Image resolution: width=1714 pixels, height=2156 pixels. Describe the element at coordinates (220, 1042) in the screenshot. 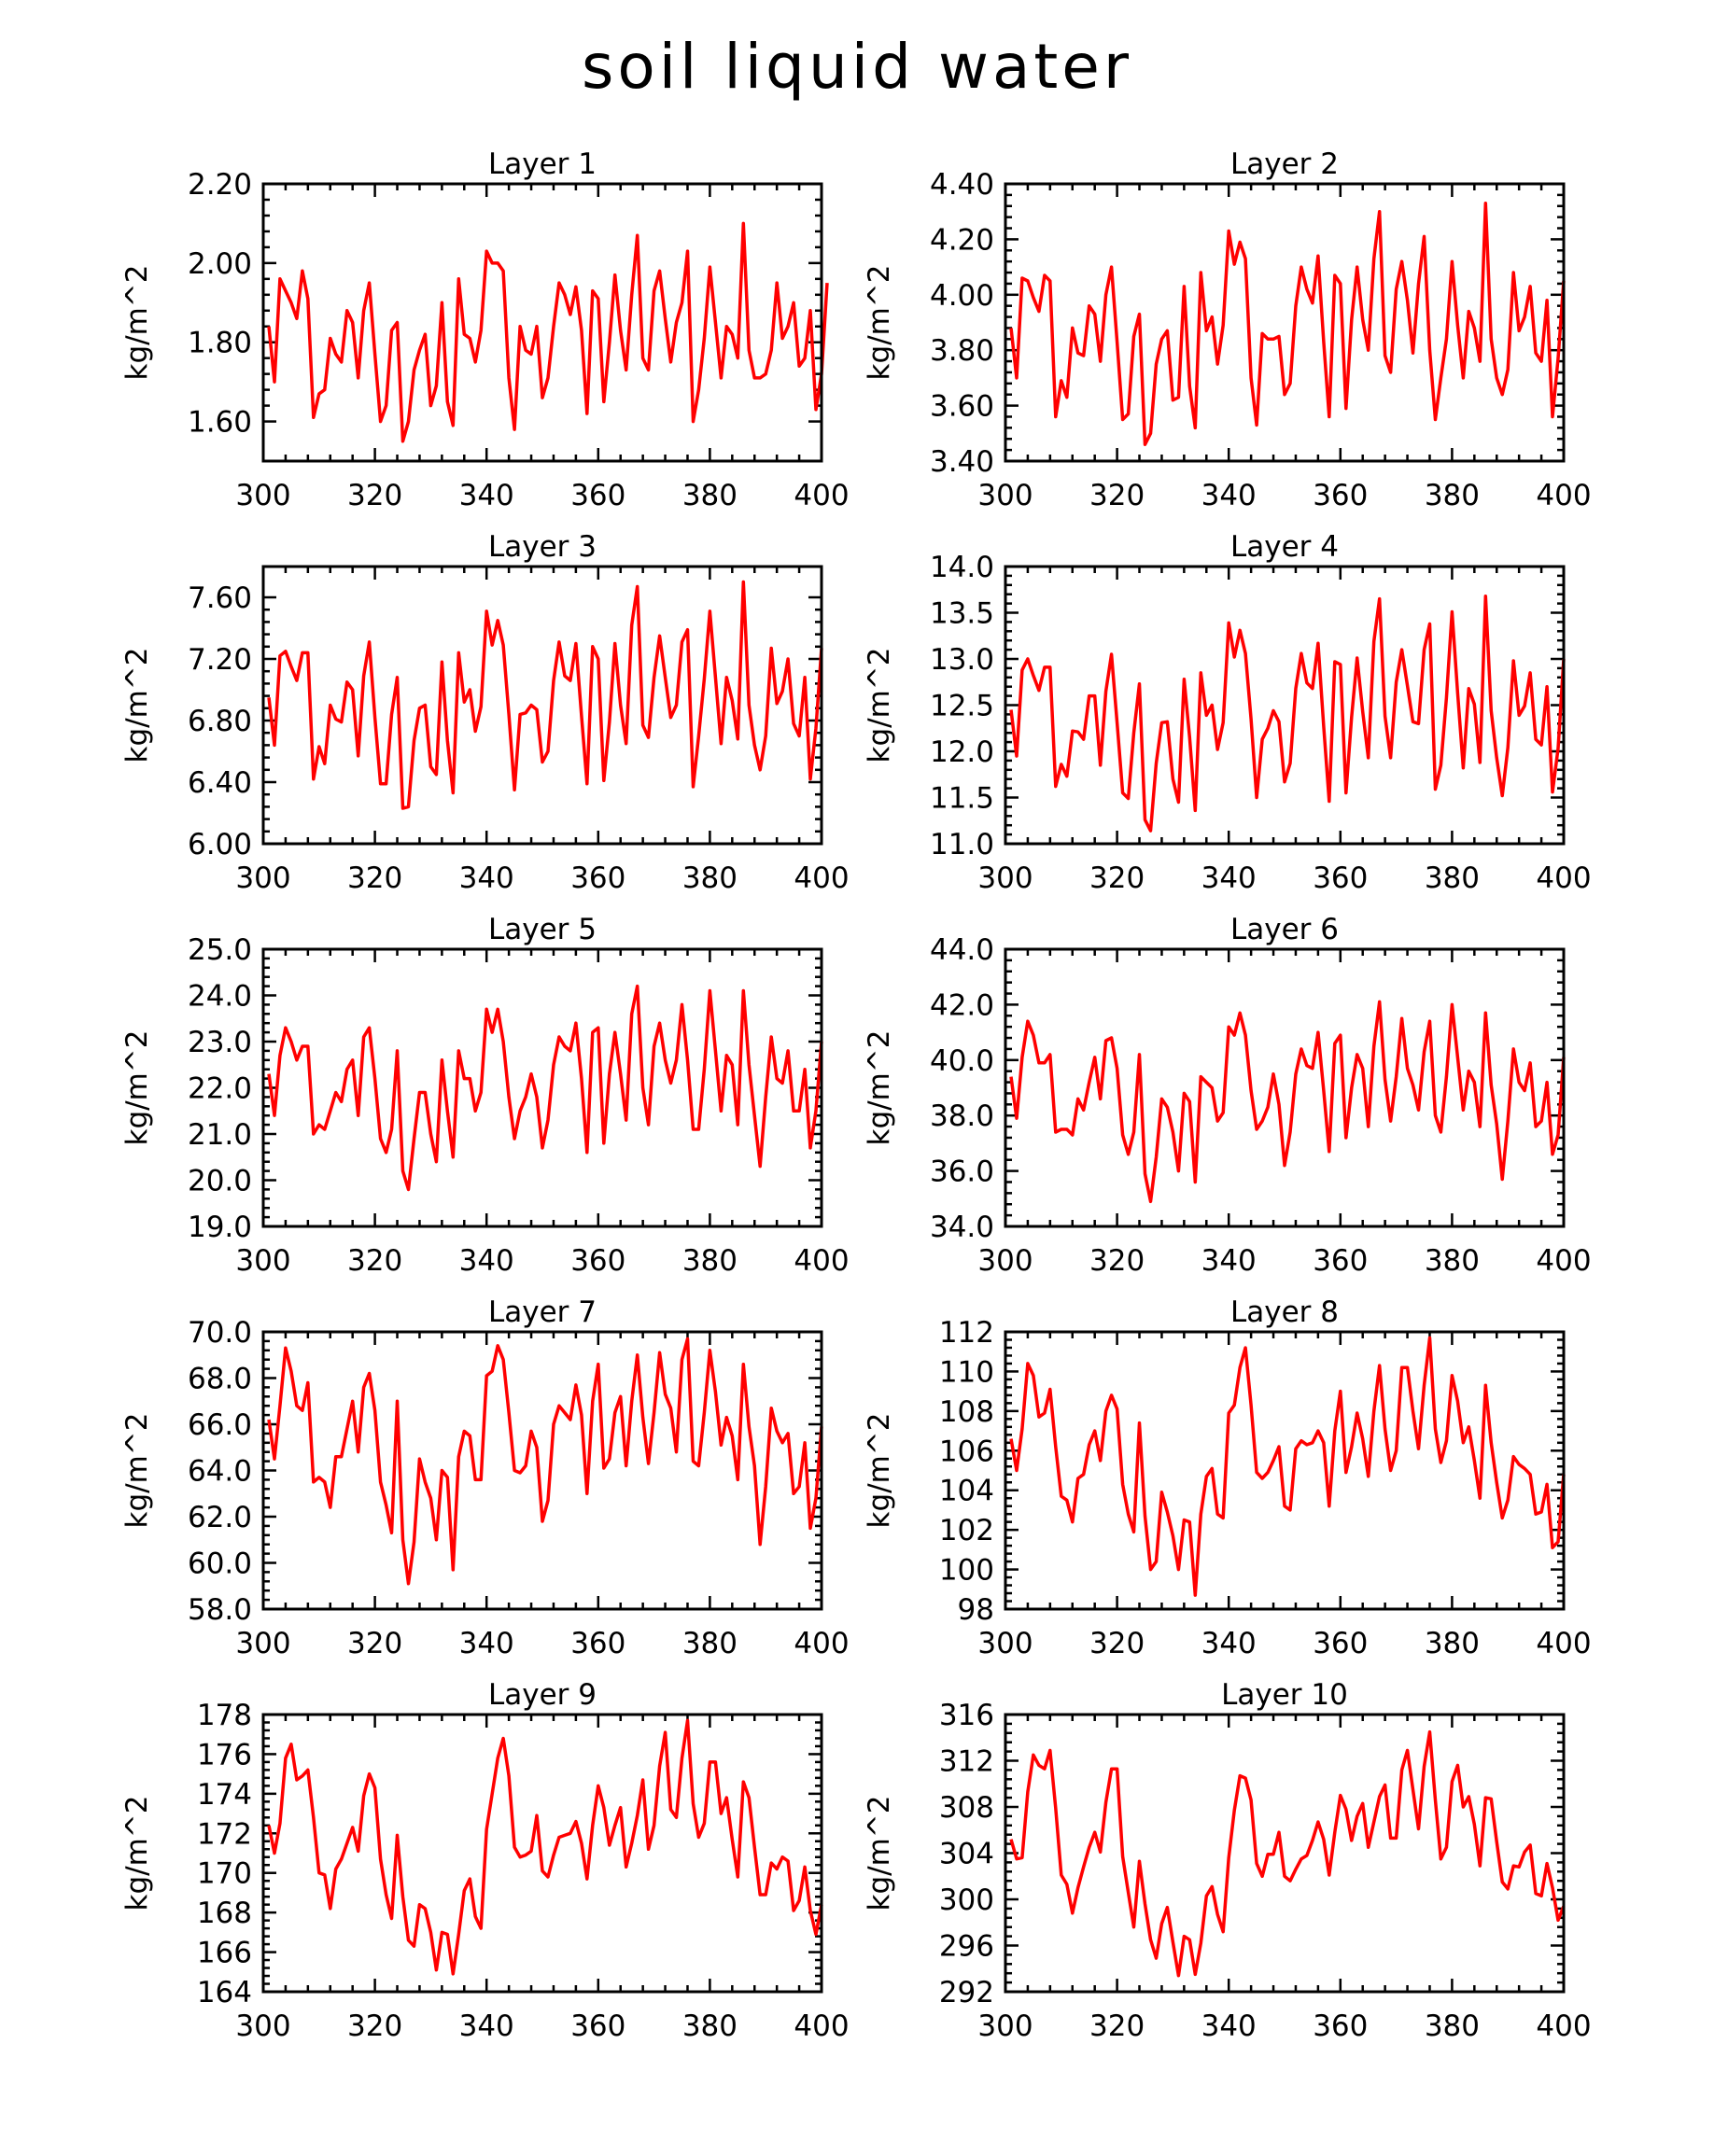

I see `y-tick-label: 23.0` at that location.